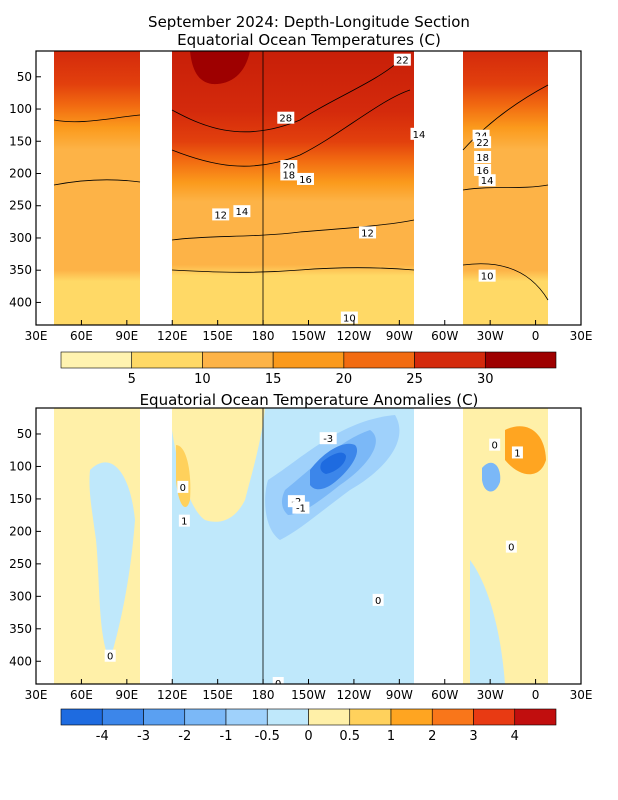  What do you see at coordinates (414, 379) in the screenshot?
I see `colorbar-label: 25` at bounding box center [414, 379].